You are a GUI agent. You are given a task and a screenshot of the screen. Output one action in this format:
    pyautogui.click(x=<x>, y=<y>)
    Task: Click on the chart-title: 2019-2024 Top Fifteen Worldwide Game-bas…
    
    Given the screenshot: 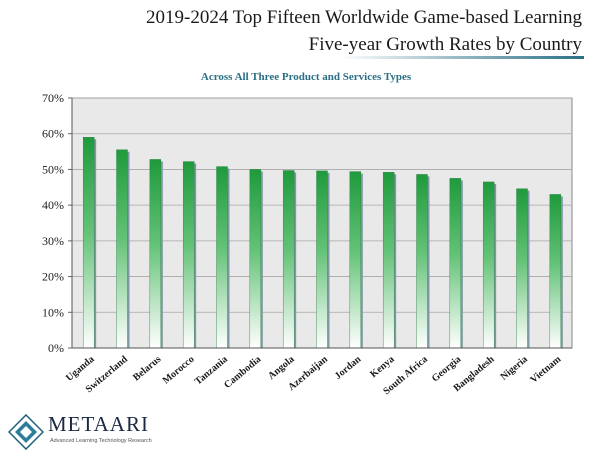 What is the action you would take?
    pyautogui.click(x=364, y=31)
    